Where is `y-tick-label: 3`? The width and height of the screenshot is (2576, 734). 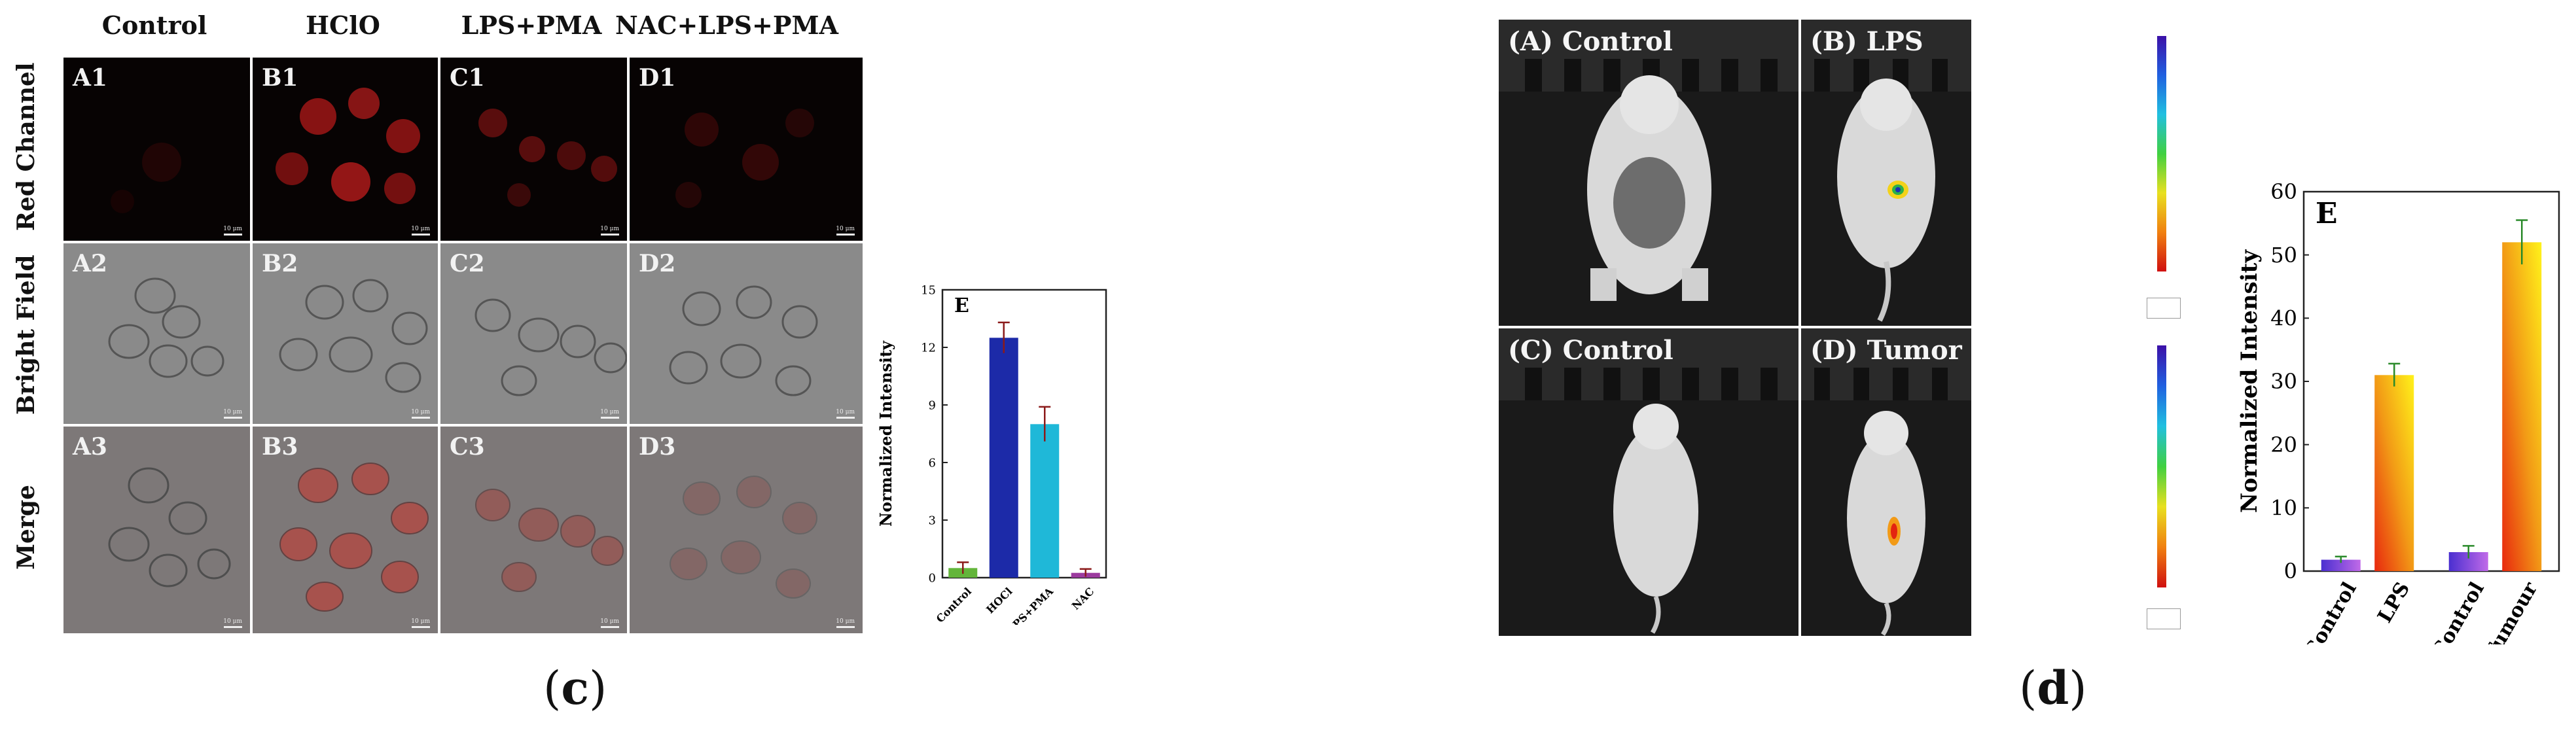
y-tick-label: 3 is located at coordinates (932, 520).